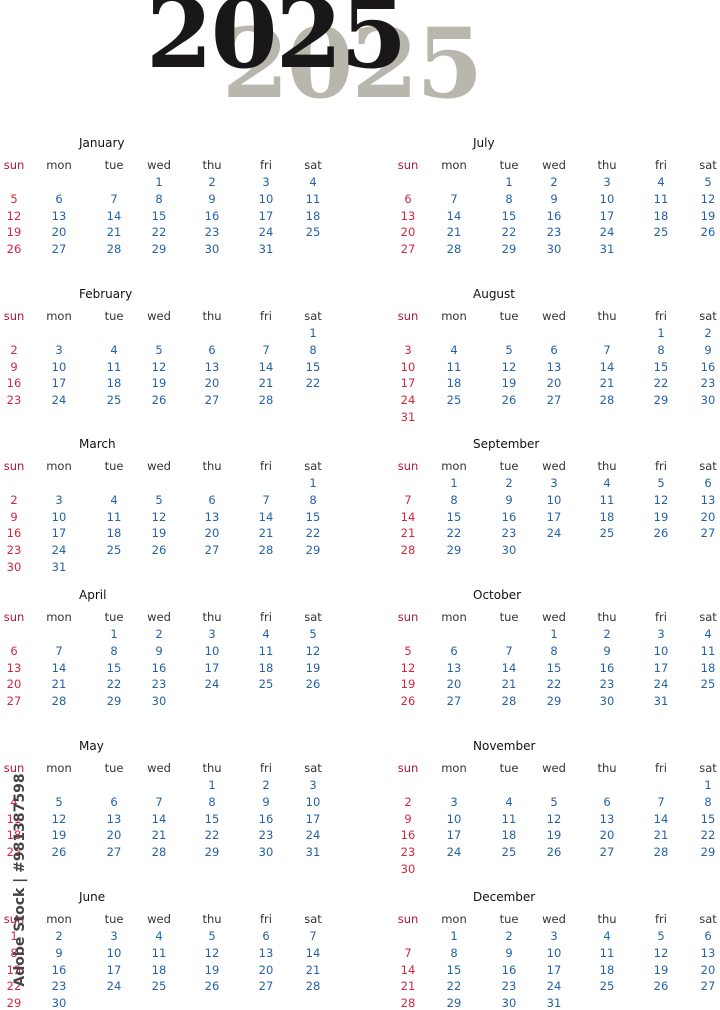 Image resolution: width=720 pixels, height=1010 pixels. What do you see at coordinates (607, 366) in the screenshot?
I see `day-cell: 14` at bounding box center [607, 366].